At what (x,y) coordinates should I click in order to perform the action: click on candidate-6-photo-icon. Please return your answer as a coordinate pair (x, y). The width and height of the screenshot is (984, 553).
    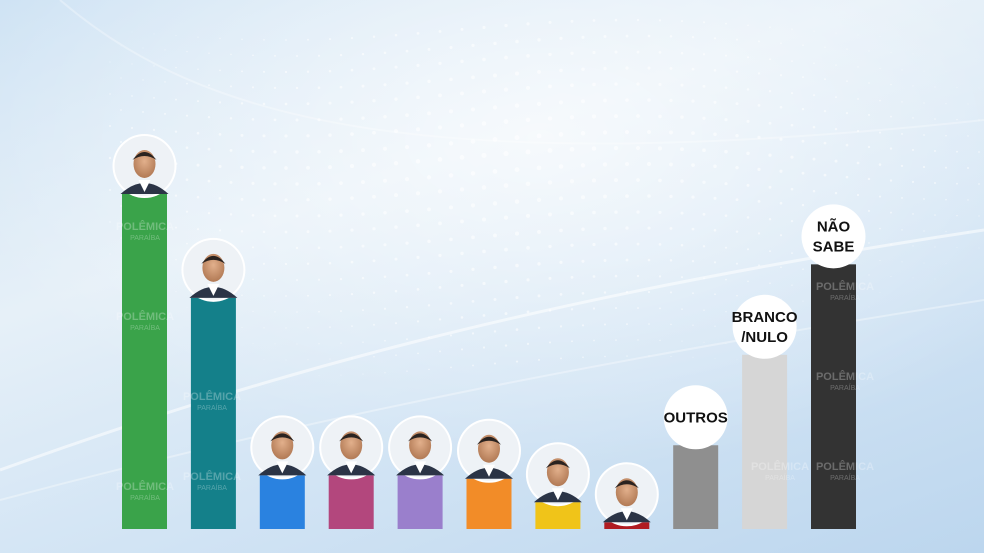
    Looking at the image, I should click on (489, 450).